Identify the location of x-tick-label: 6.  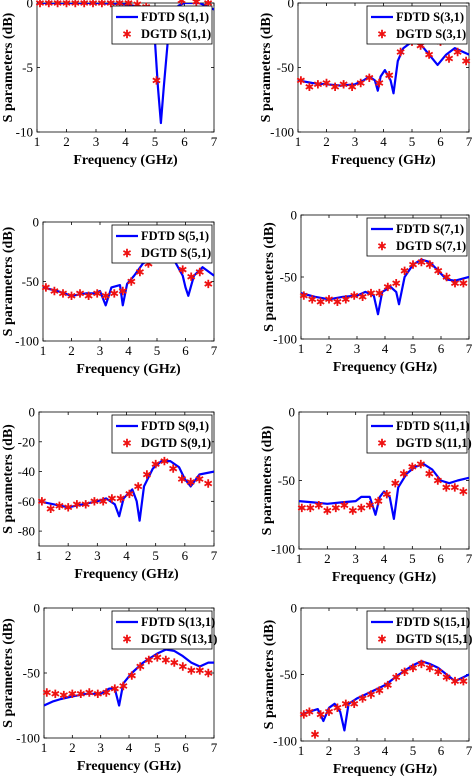
(441, 348).